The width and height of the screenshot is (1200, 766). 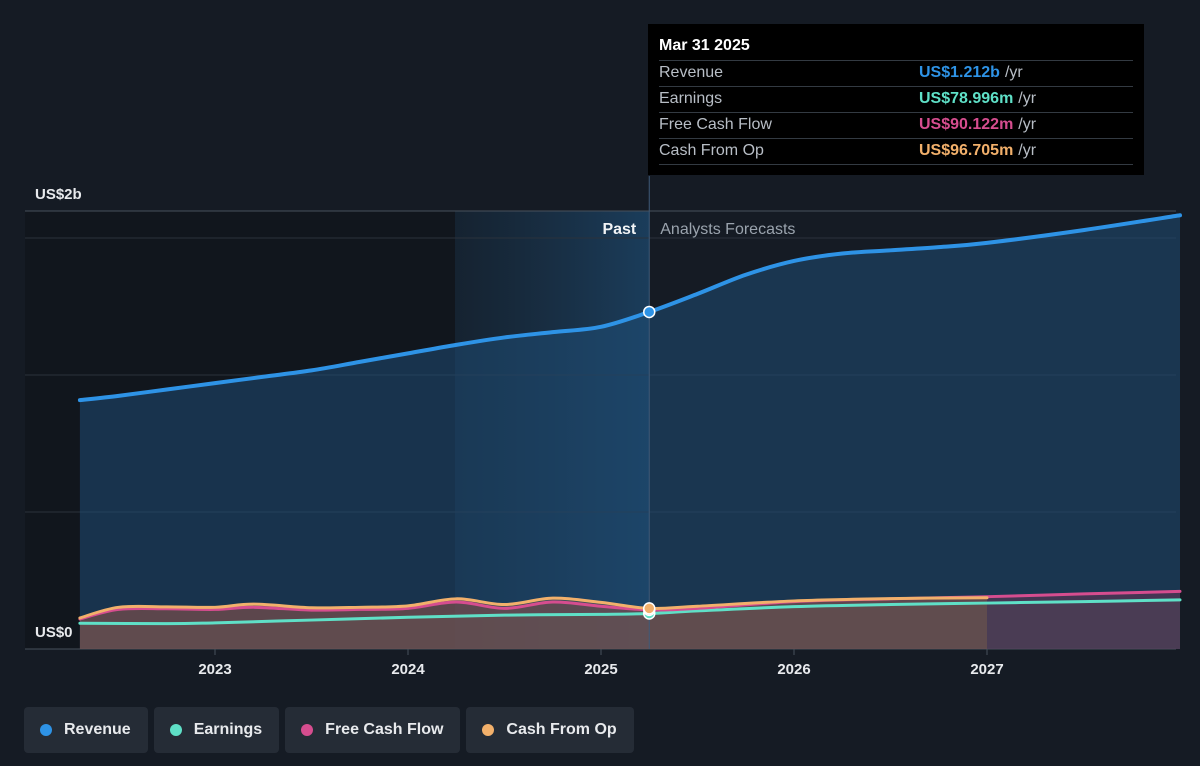 I want to click on legend-label: Cash From Op, so click(x=561, y=729).